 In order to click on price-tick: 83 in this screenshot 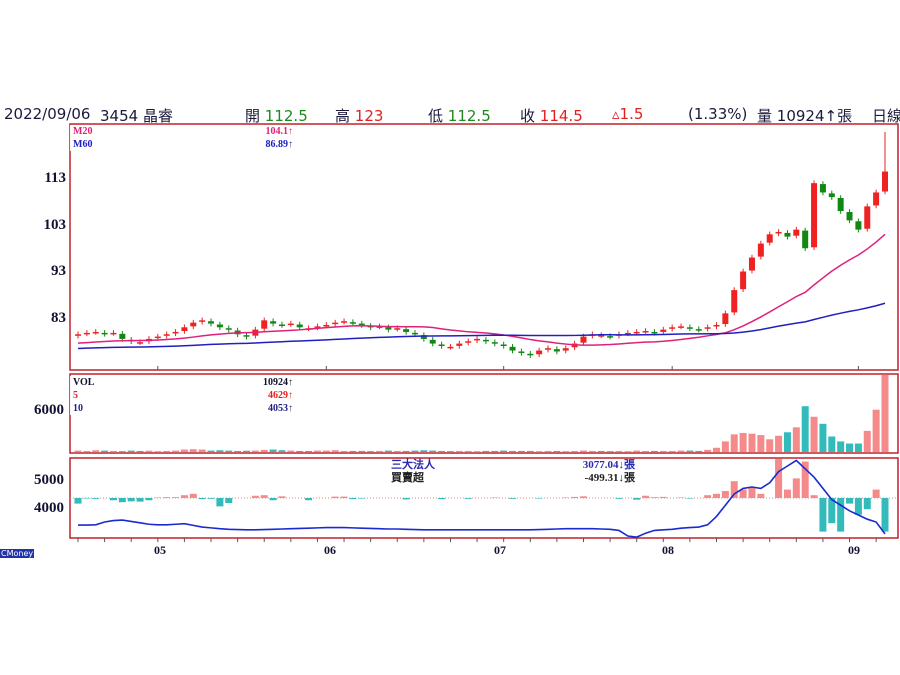, I will do `click(58, 318)`.